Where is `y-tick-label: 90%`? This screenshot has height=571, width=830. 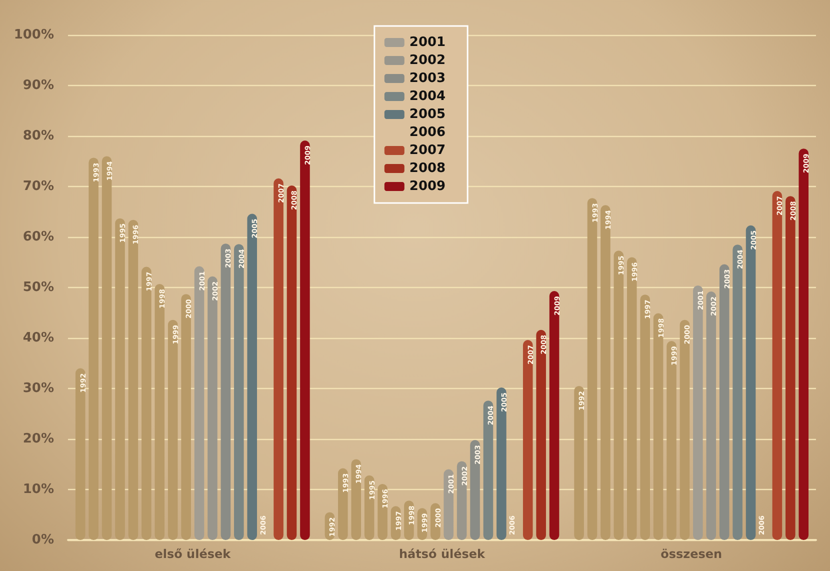 y-tick-label: 90% is located at coordinates (38, 85).